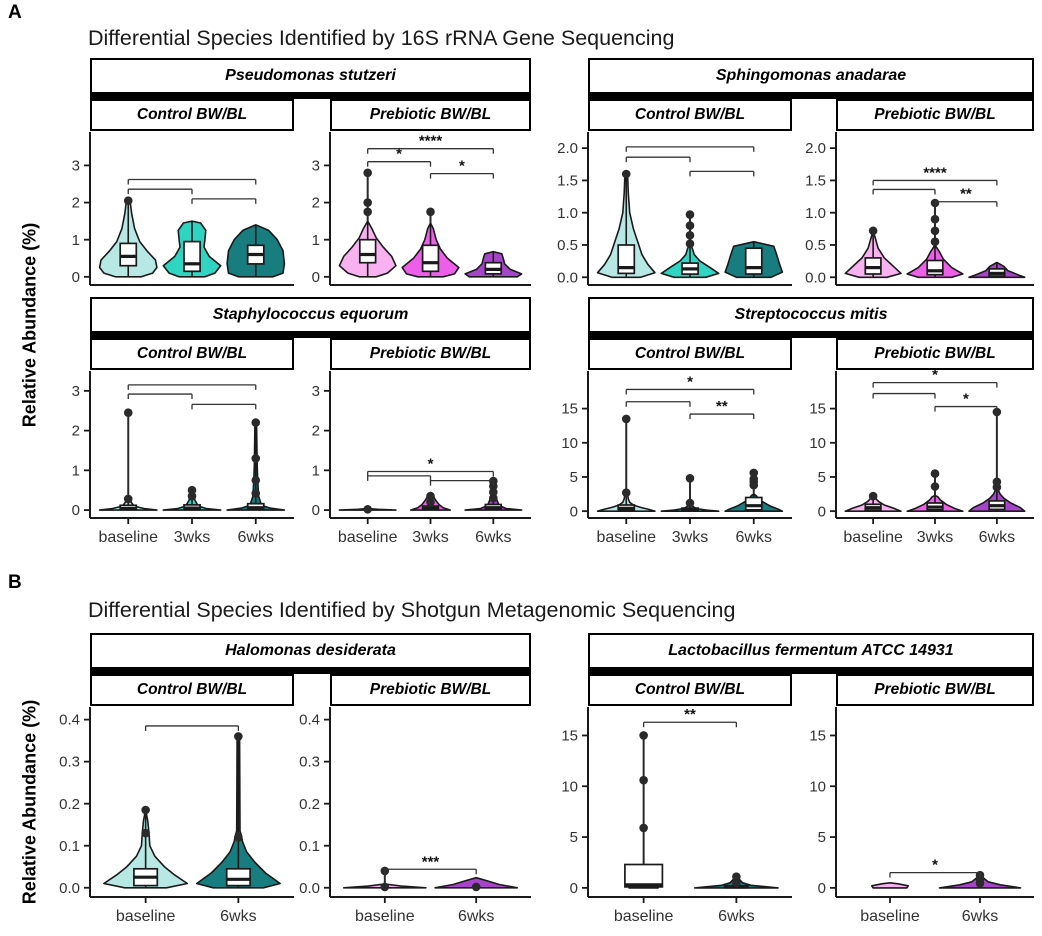 The height and width of the screenshot is (936, 1042). What do you see at coordinates (966, 194) in the screenshot?
I see `sig-stars: **` at bounding box center [966, 194].